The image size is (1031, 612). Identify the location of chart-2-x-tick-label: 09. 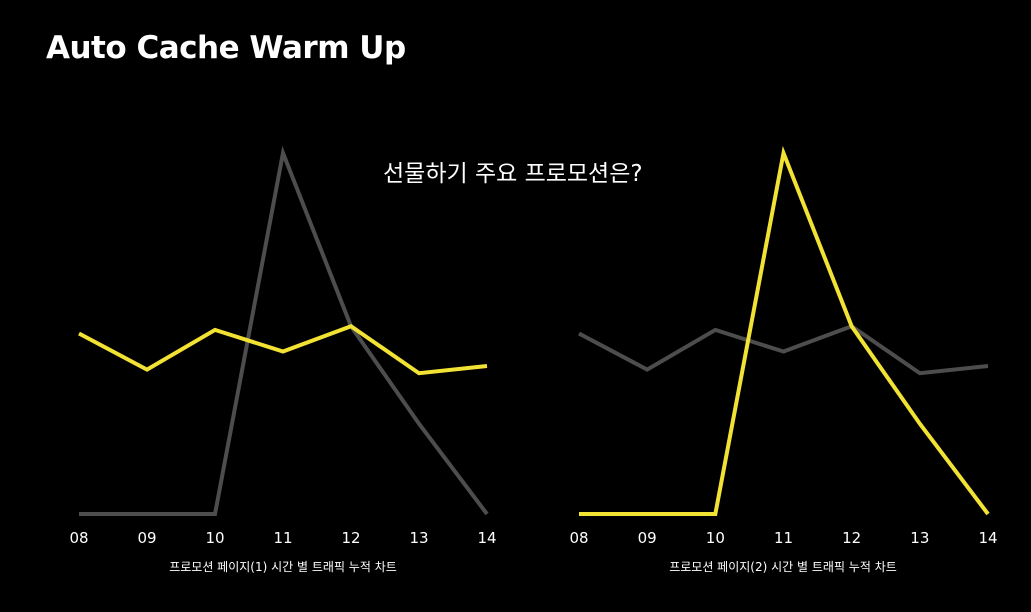
(647, 538).